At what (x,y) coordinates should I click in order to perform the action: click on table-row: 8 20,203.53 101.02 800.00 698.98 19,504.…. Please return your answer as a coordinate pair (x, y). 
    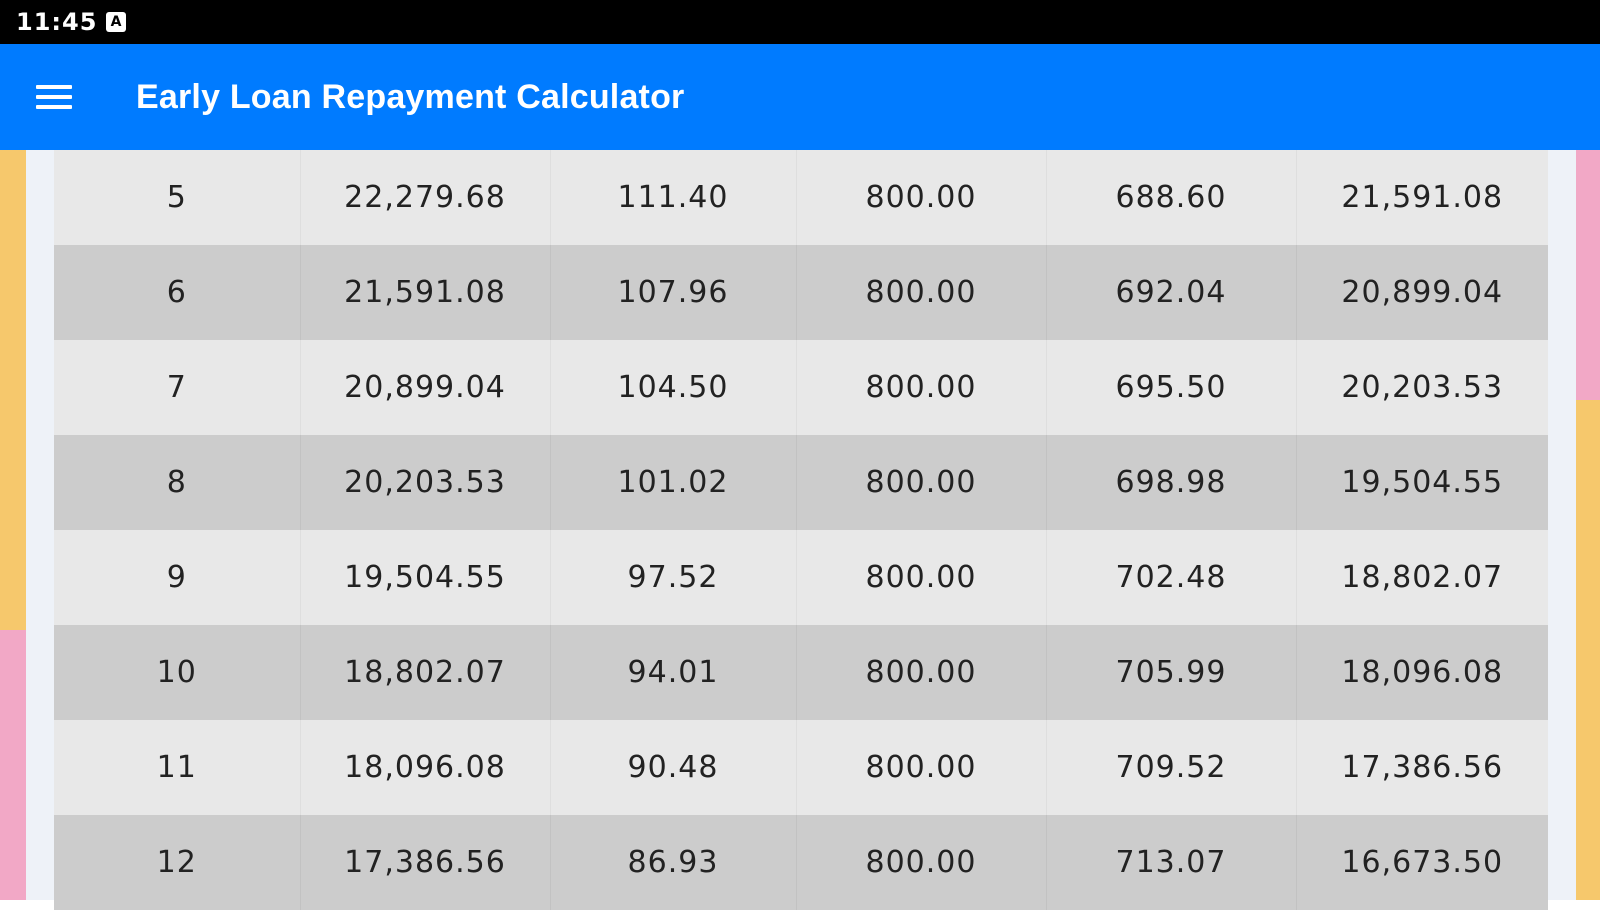
    Looking at the image, I should click on (801, 482).